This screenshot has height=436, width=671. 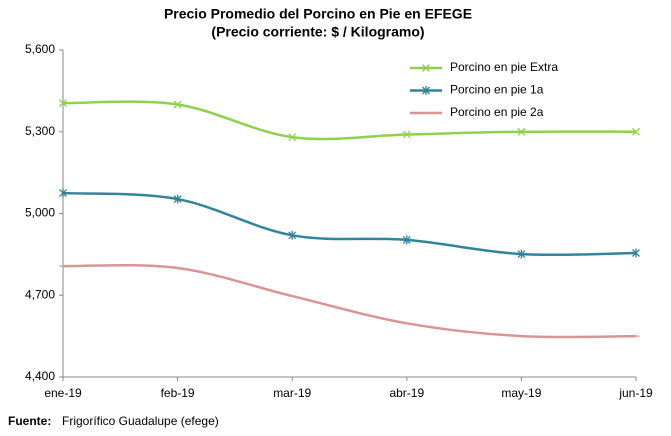 I want to click on y-tick-label: 4,700, so click(x=40, y=294).